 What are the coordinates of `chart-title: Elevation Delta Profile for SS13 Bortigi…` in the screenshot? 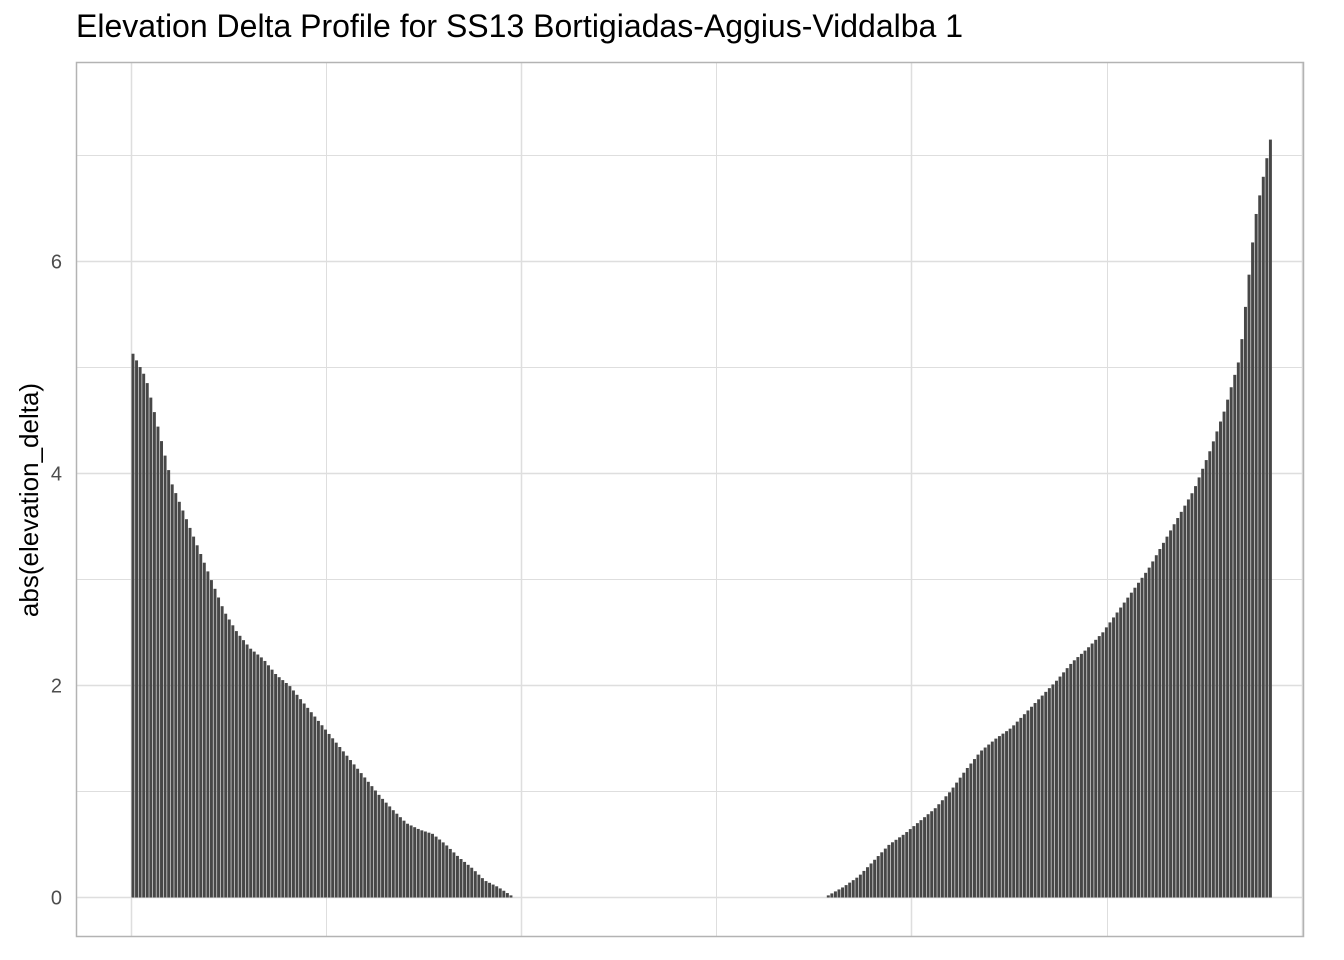 It's located at (520, 26).